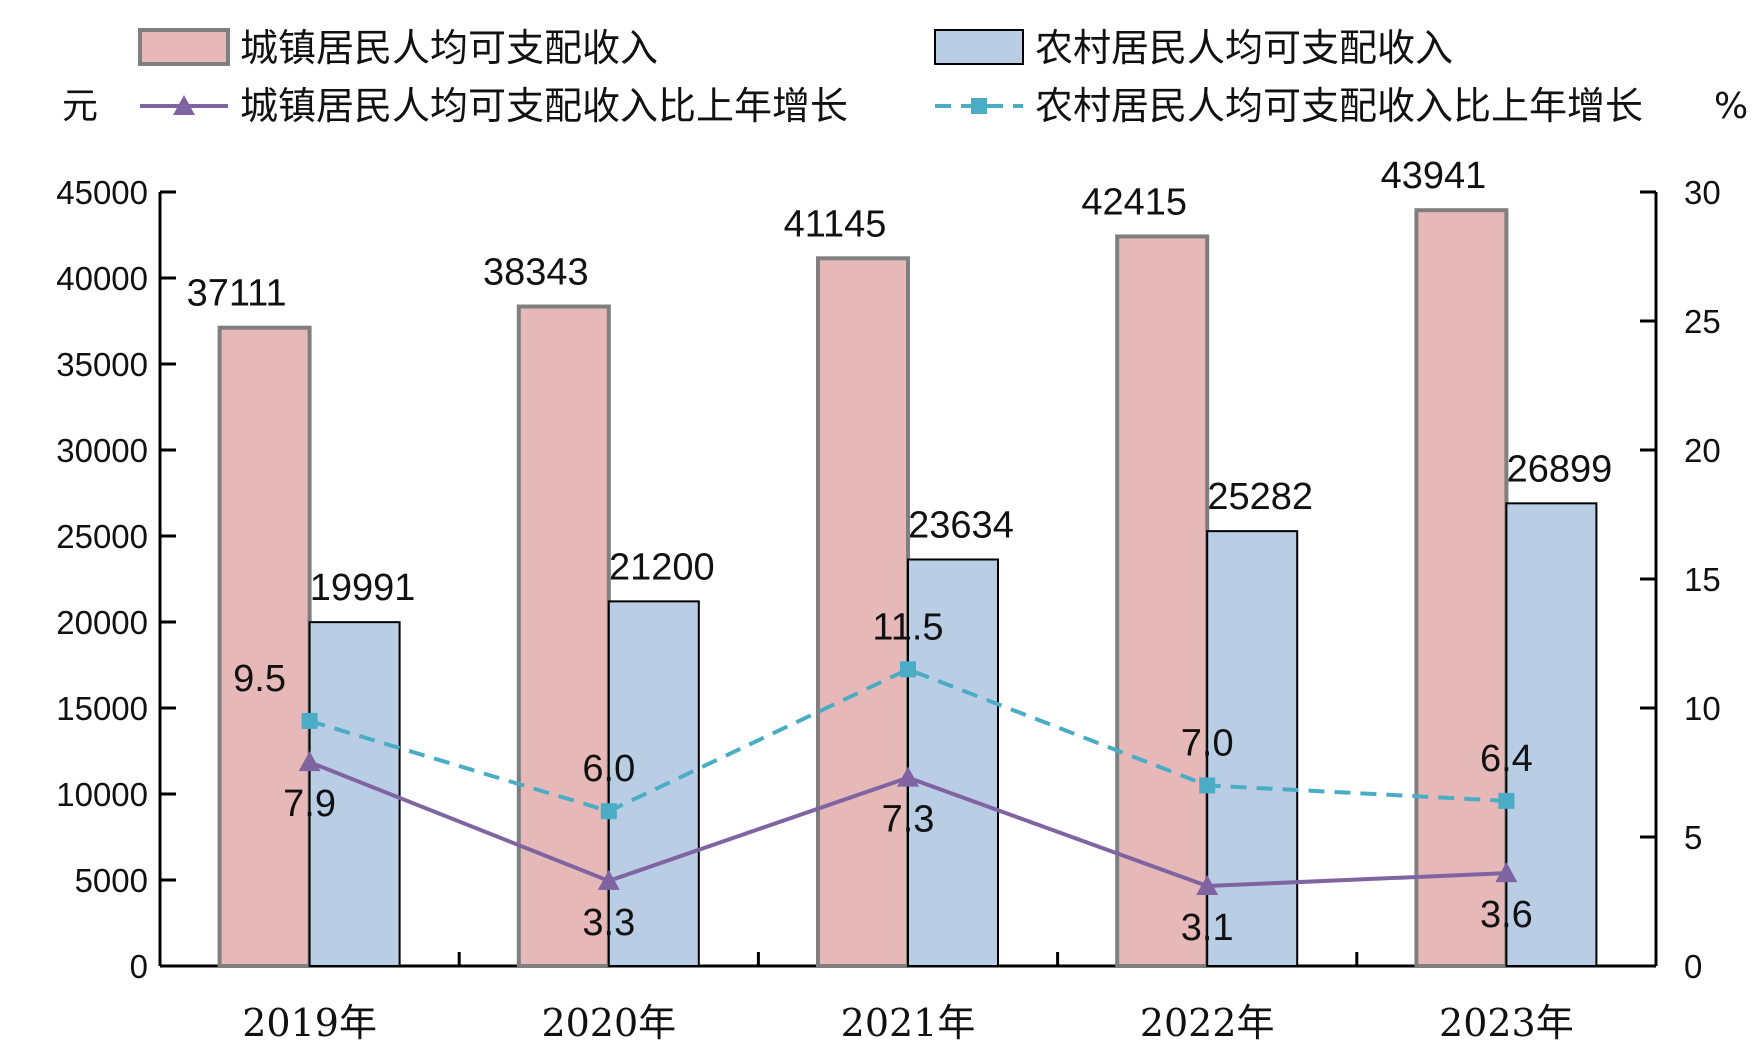  Describe the element at coordinates (1207, 743) in the screenshot. I see `rural-growth-label: 7.0` at that location.